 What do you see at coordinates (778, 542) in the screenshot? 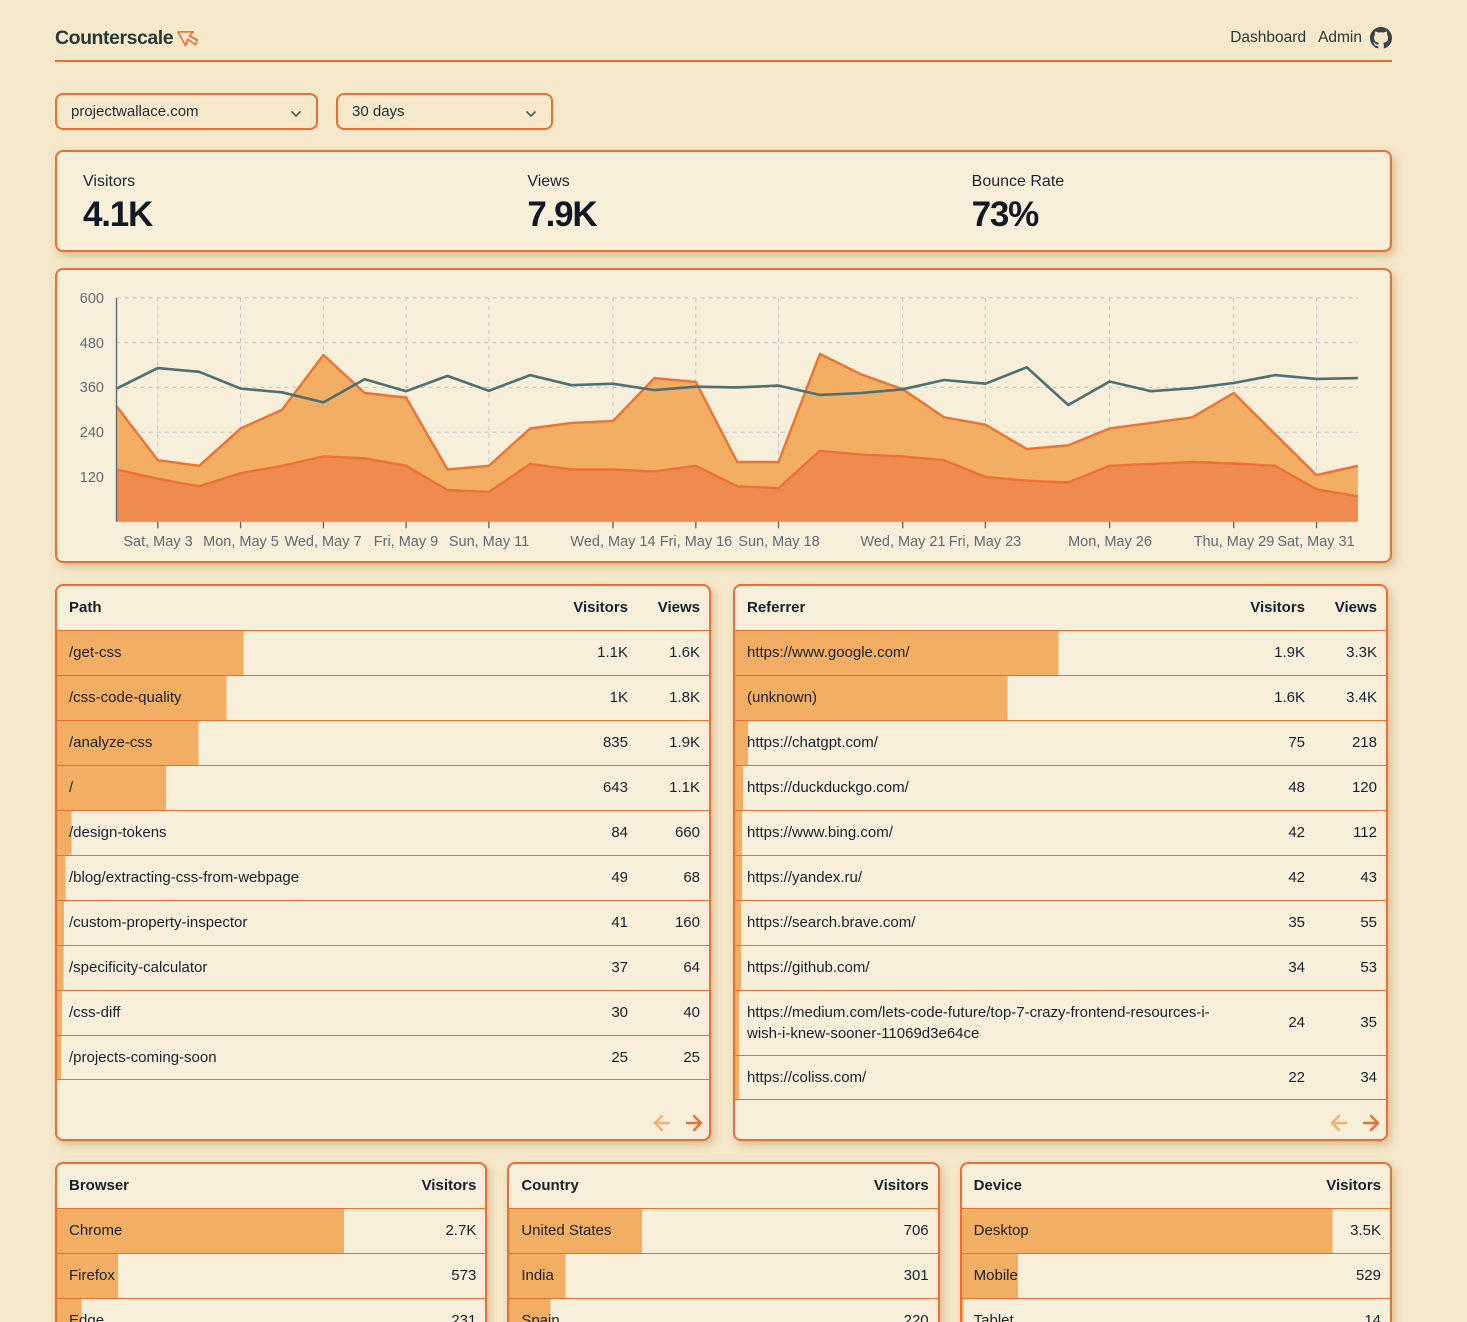
I see `svg-text: Sun, May 18` at bounding box center [778, 542].